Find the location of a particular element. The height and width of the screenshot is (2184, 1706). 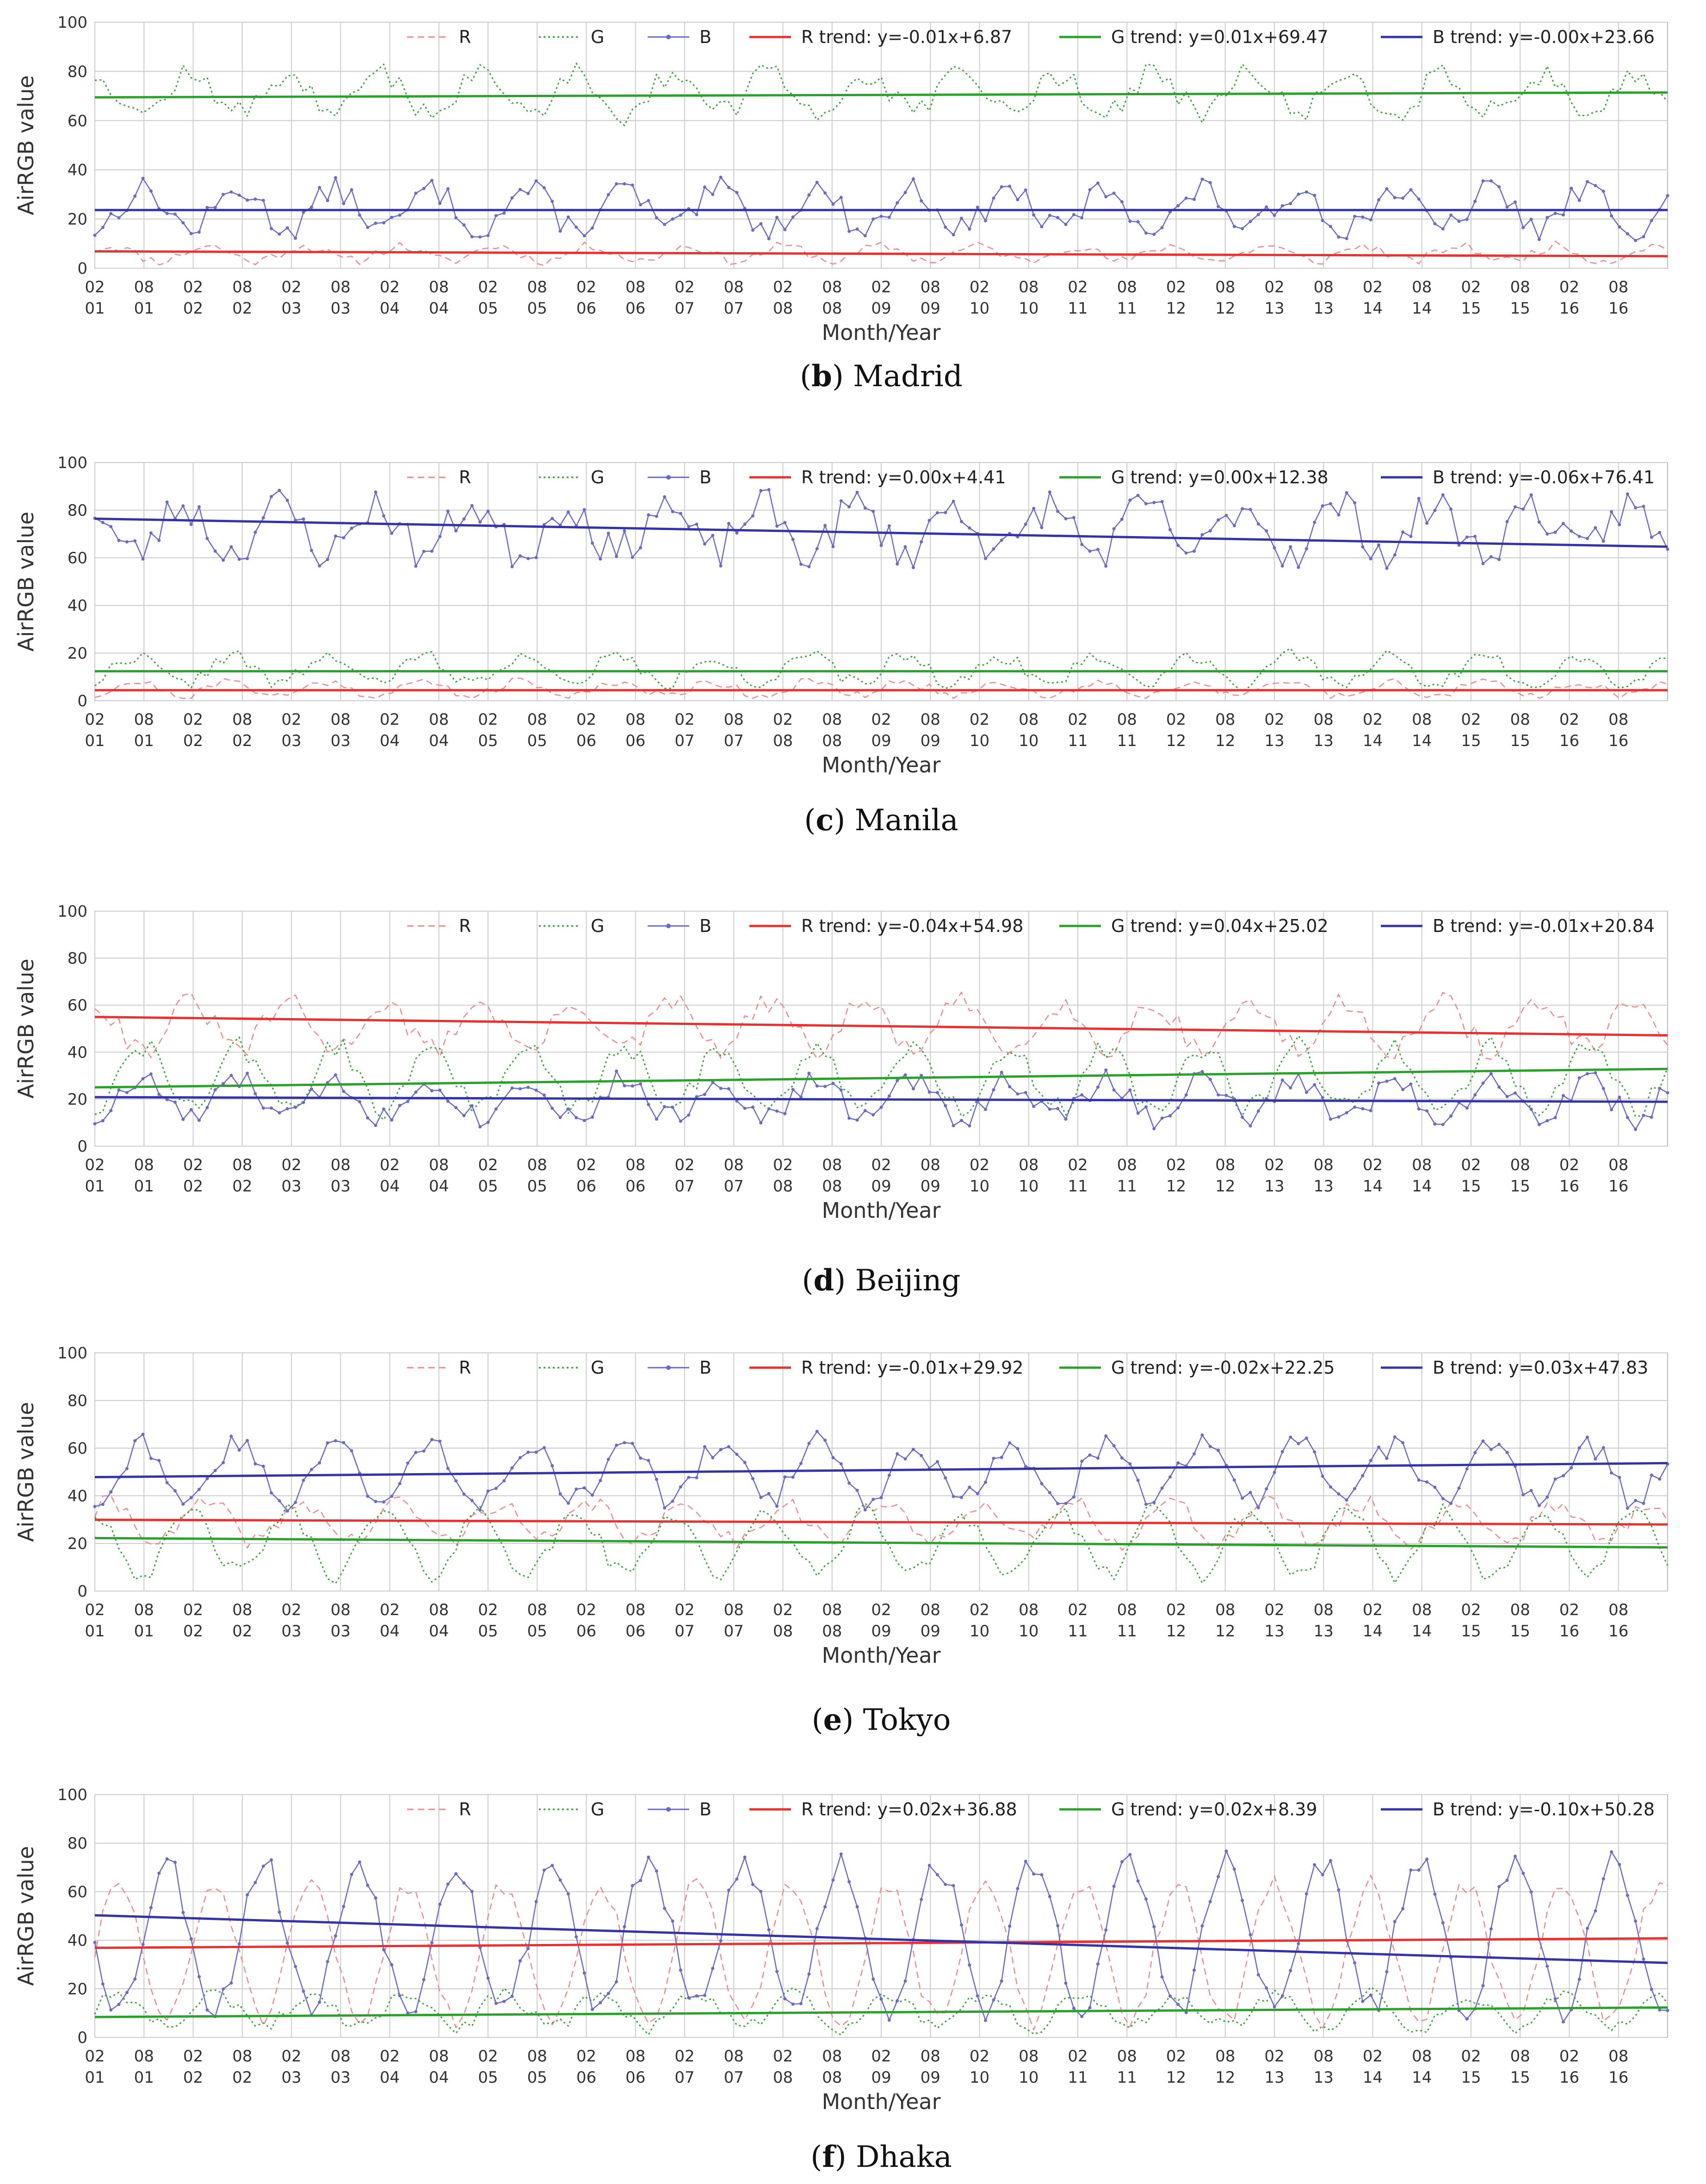

chart-tokyo-x-tick-year: 06 is located at coordinates (635, 1631).